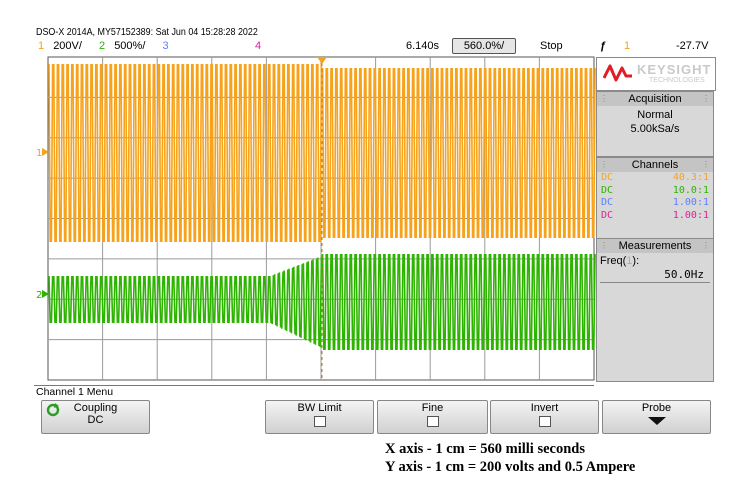 The height and width of the screenshot is (480, 743). Describe the element at coordinates (41, 46) in the screenshot. I see `ch1-number: 1` at that location.